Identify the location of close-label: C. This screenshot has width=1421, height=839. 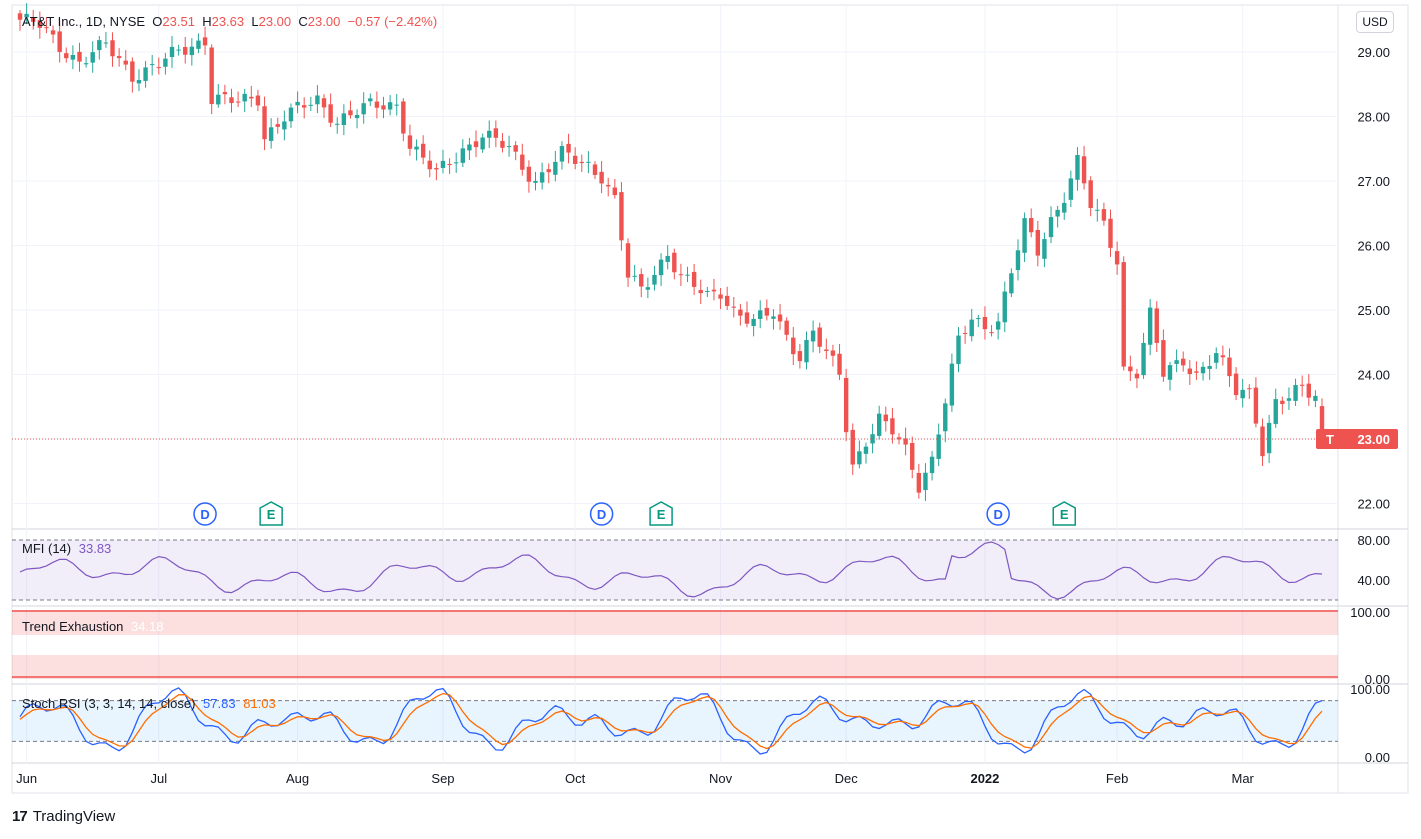
(303, 21).